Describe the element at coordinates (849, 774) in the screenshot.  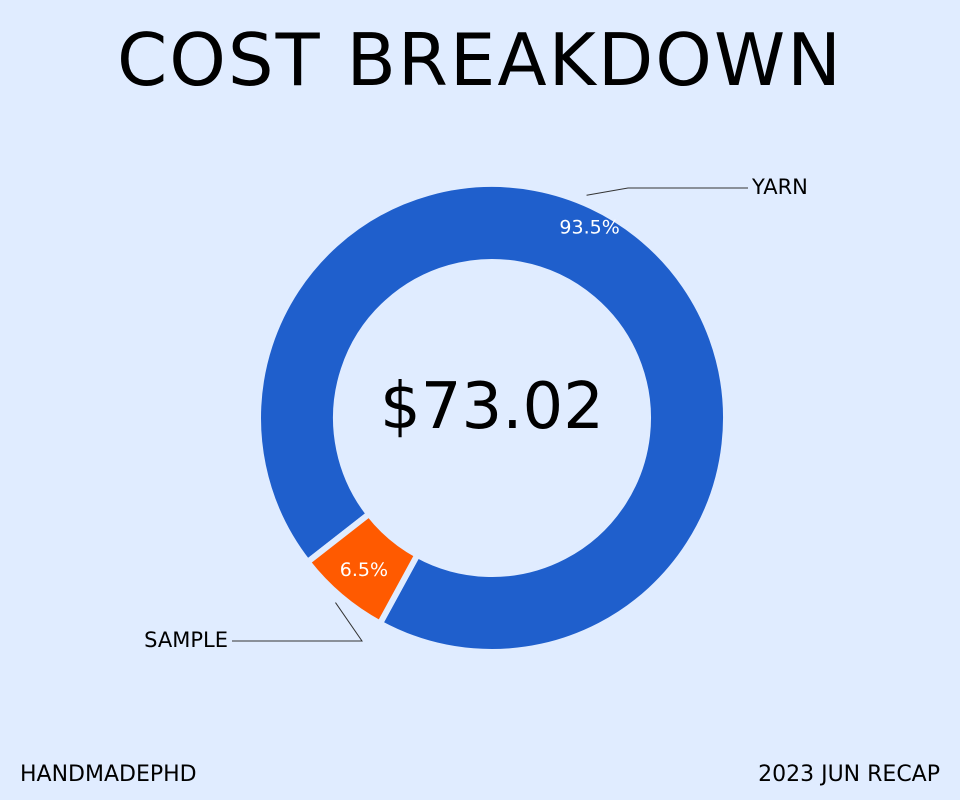
I see `footer-period: 2023 JUN RECAP` at that location.